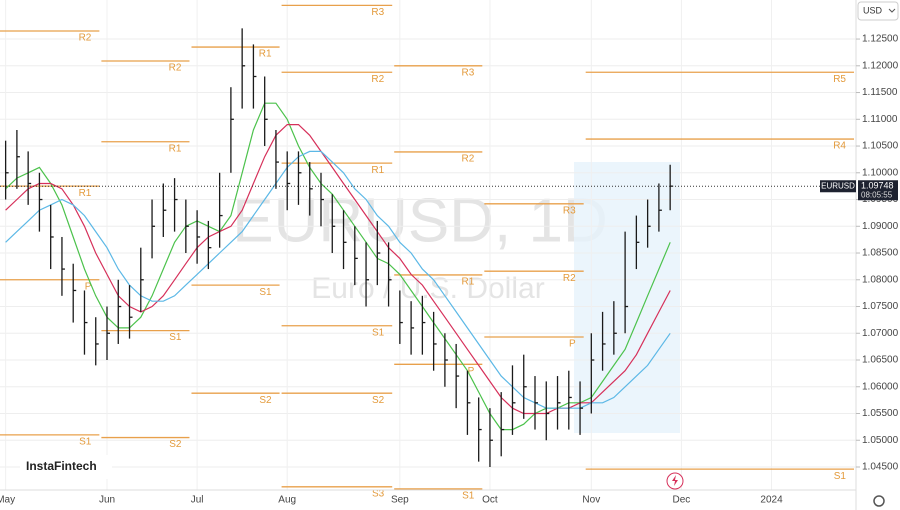 This screenshot has width=900, height=510. What do you see at coordinates (490, 500) in the screenshot?
I see `x-tick-label: Oct` at bounding box center [490, 500].